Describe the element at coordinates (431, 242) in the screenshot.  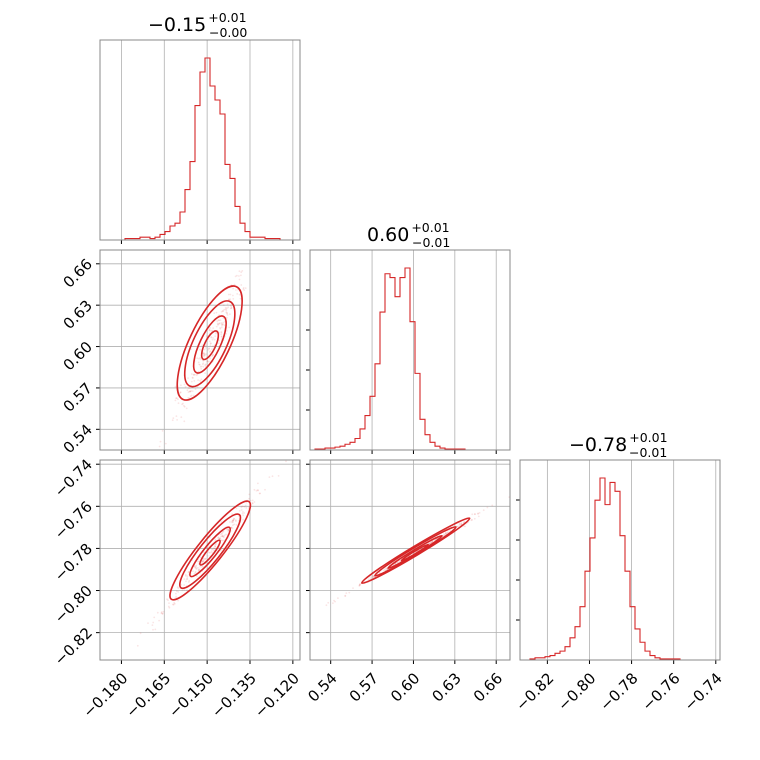
I see `title-param-2-sub: −0.01` at that location.